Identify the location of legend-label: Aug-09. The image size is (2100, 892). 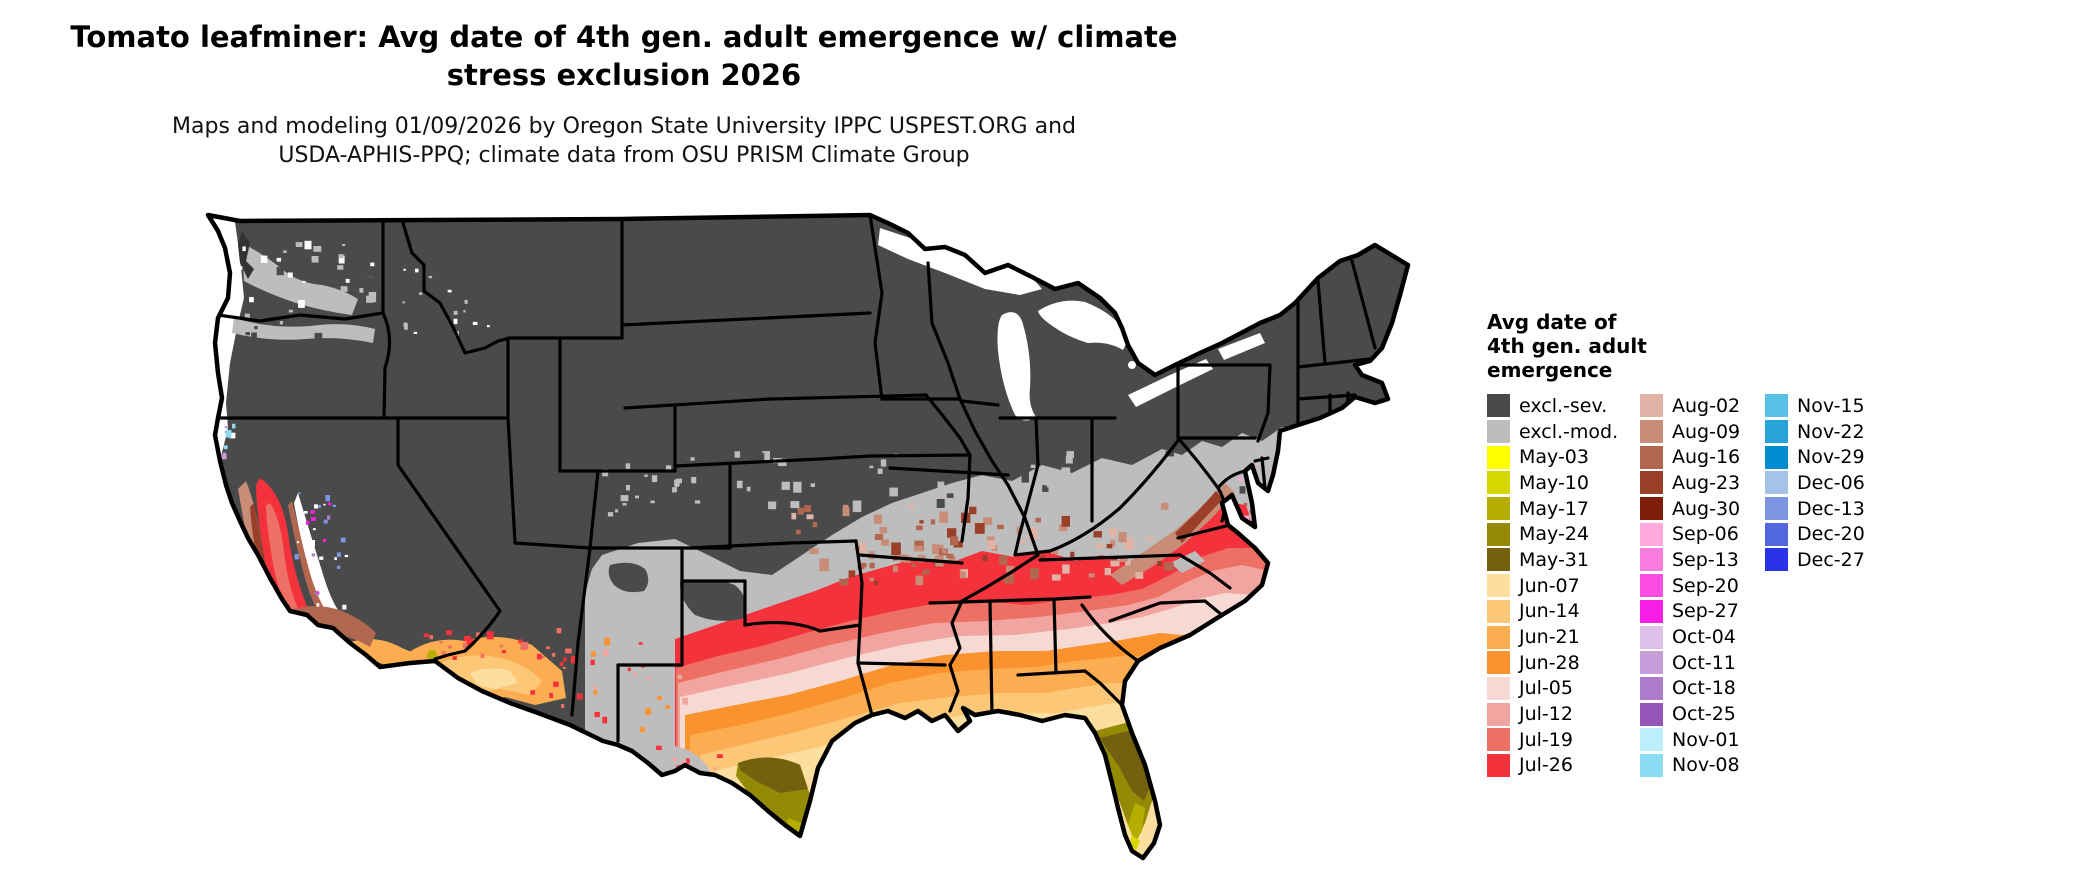
(1706, 431).